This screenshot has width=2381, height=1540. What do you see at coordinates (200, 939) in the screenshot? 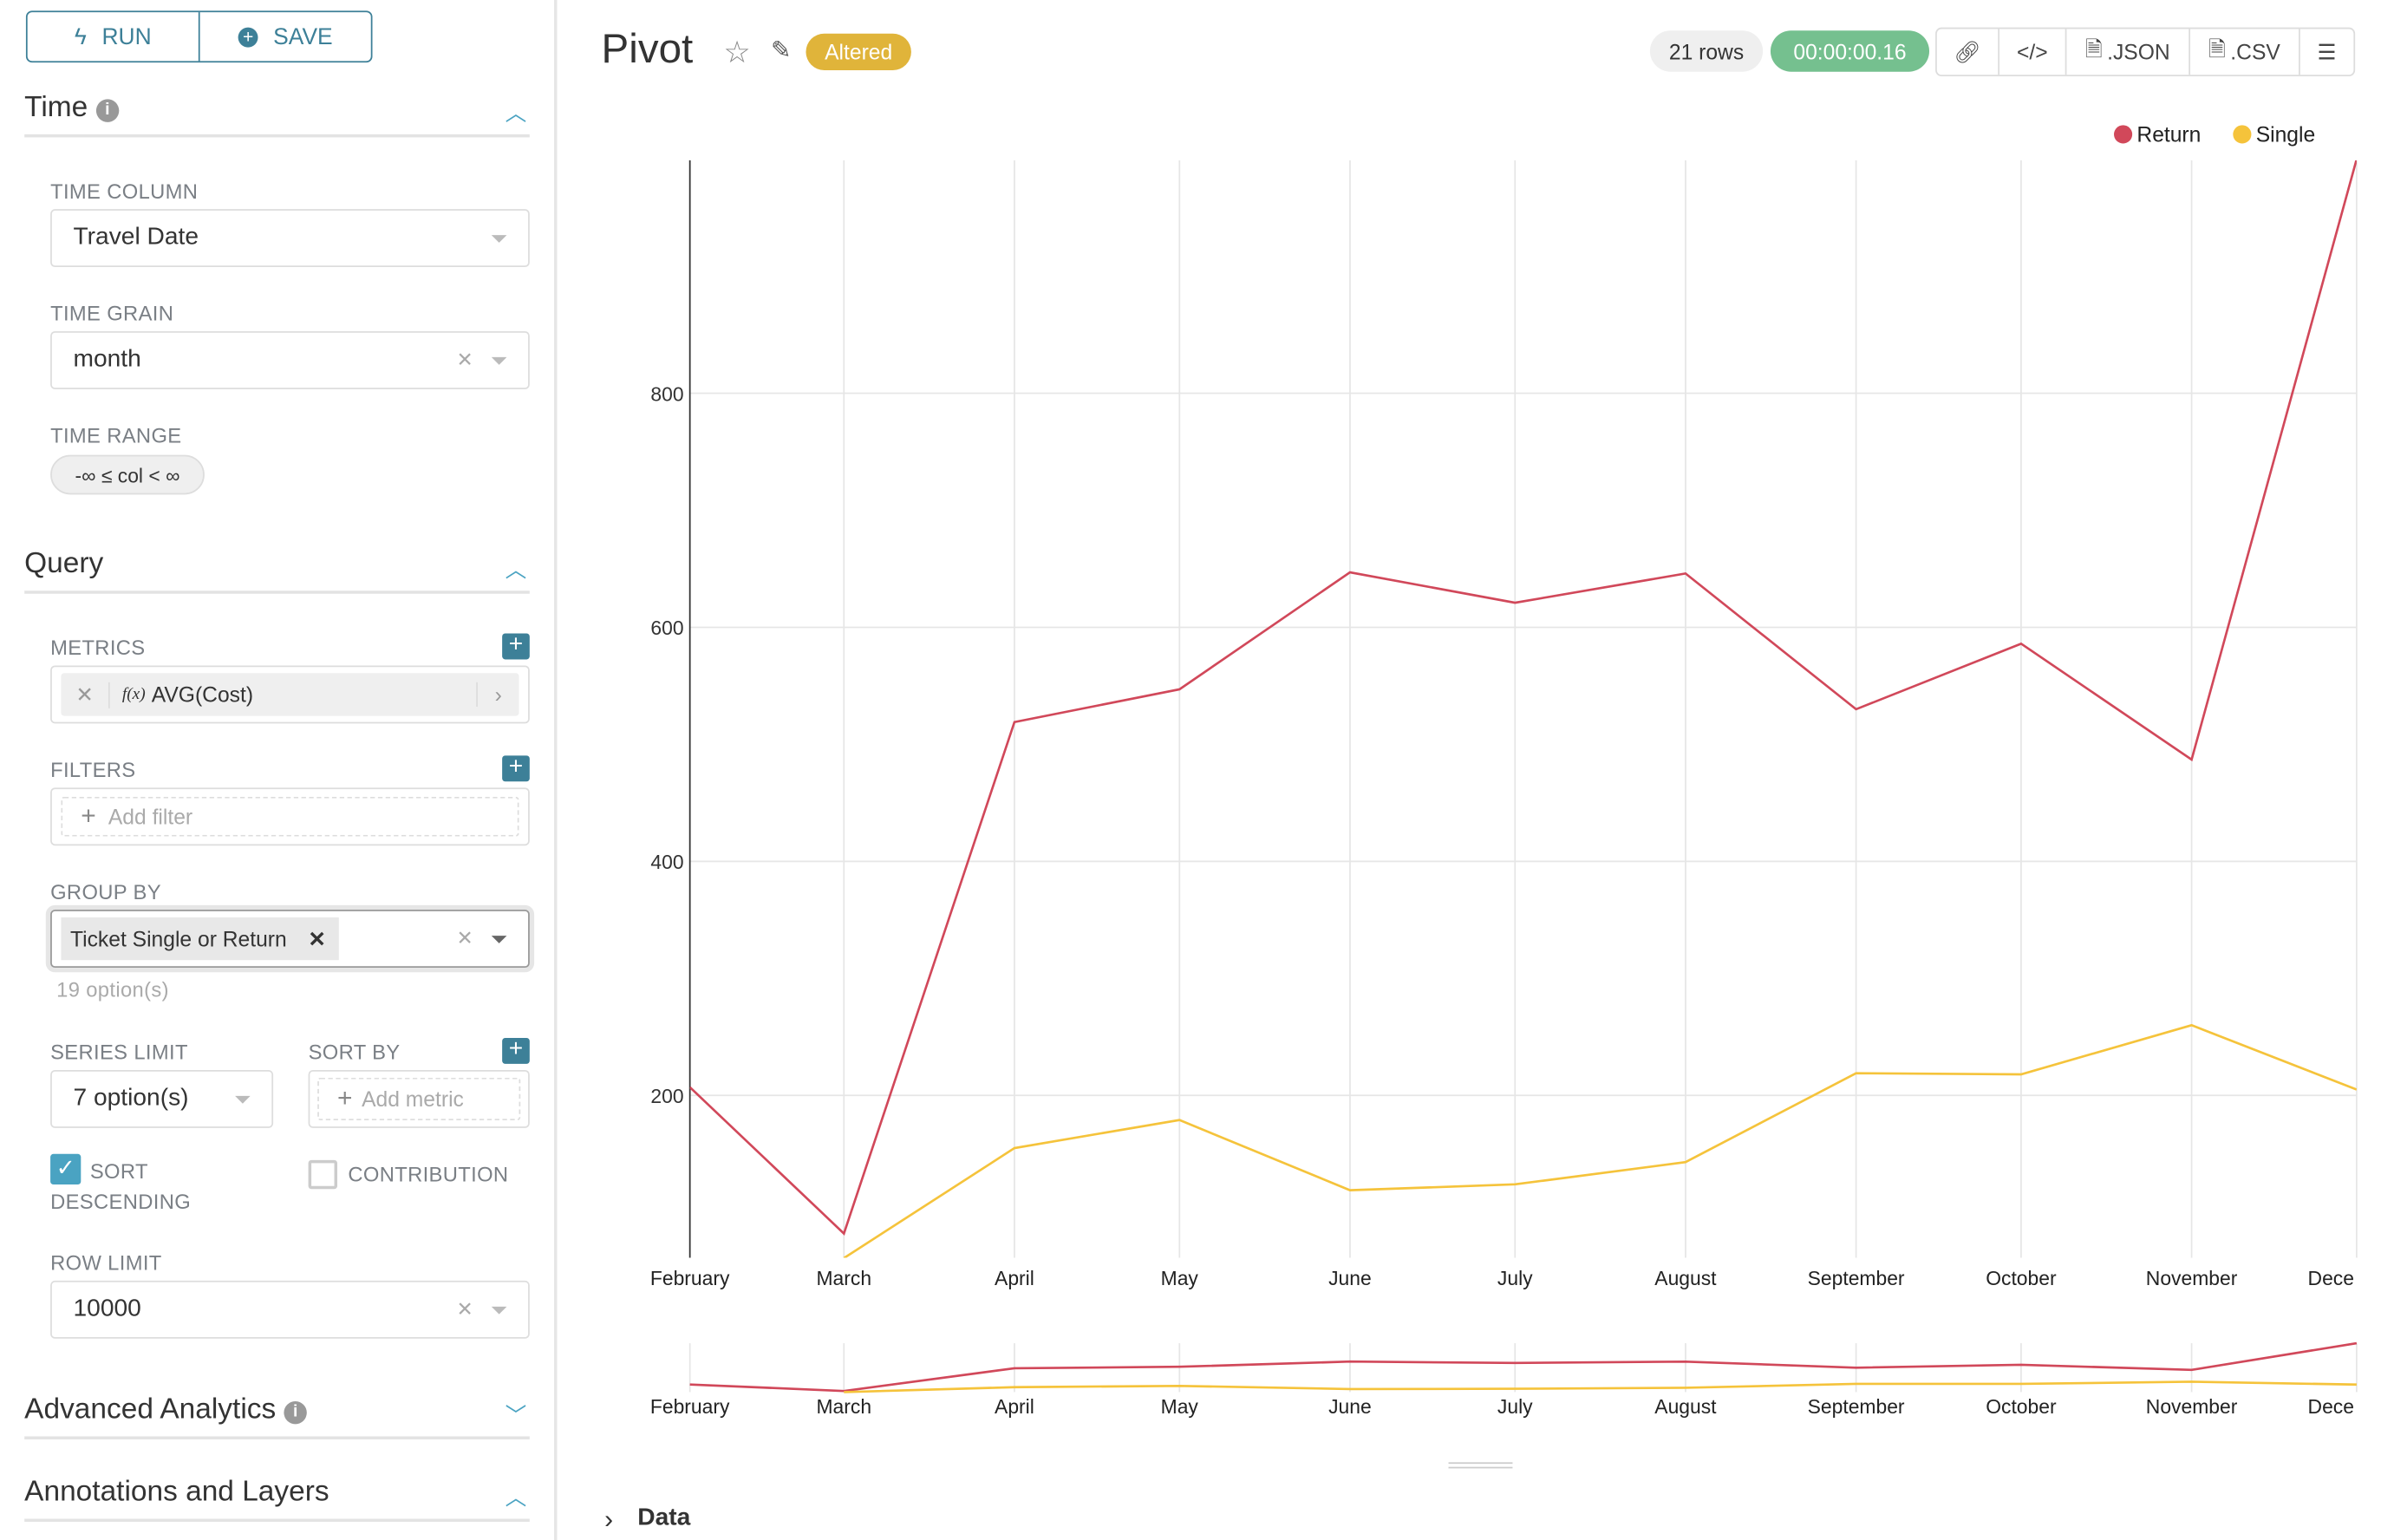
I see `group-by-tag: Ticket Single or Return ✕` at bounding box center [200, 939].